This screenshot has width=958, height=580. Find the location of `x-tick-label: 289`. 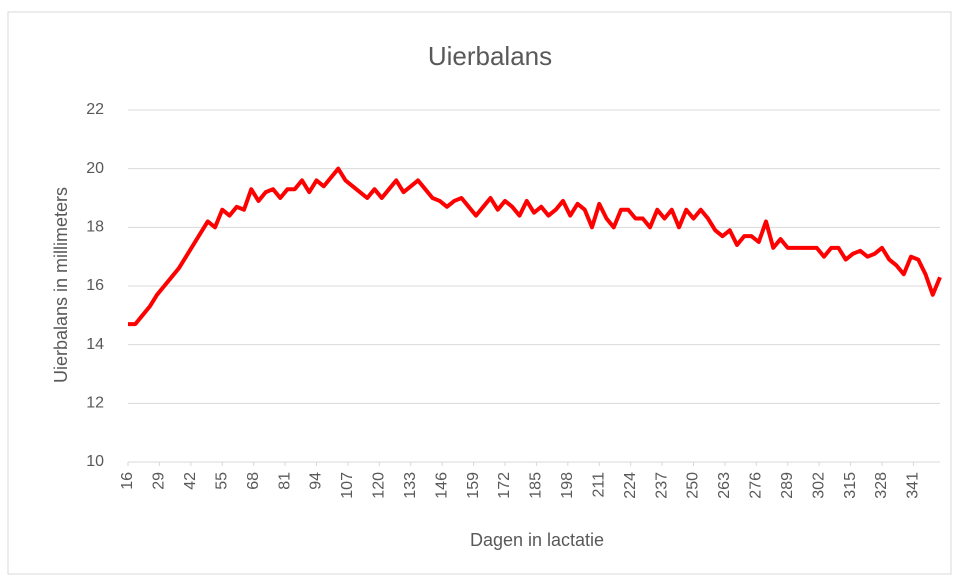

x-tick-label: 289 is located at coordinates (787, 485).